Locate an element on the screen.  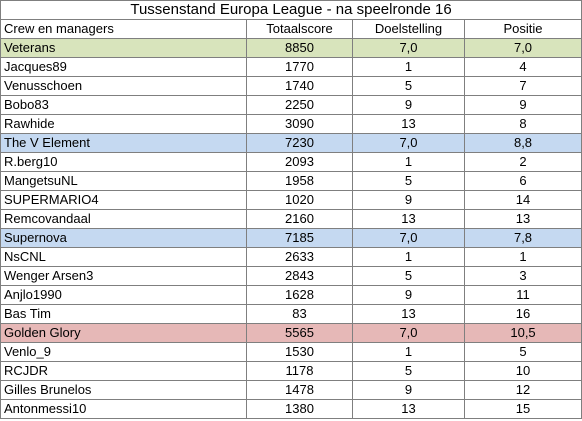
manager-row: Wenger Arsen3 2843 5 3 is located at coordinates (291, 276).